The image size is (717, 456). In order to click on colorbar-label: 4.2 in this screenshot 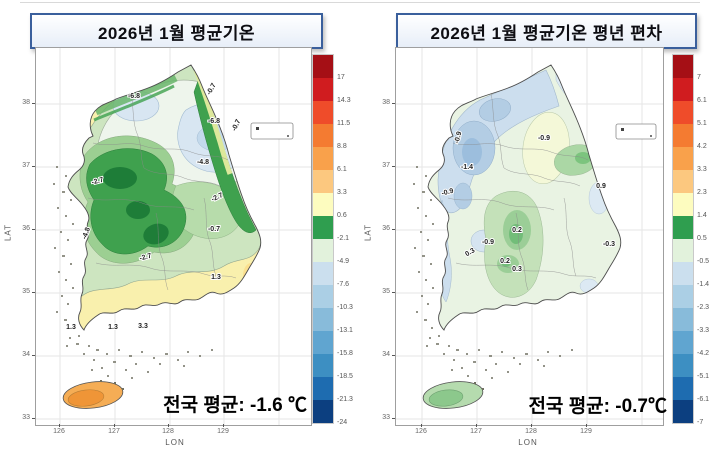, I will do `click(702, 146)`.